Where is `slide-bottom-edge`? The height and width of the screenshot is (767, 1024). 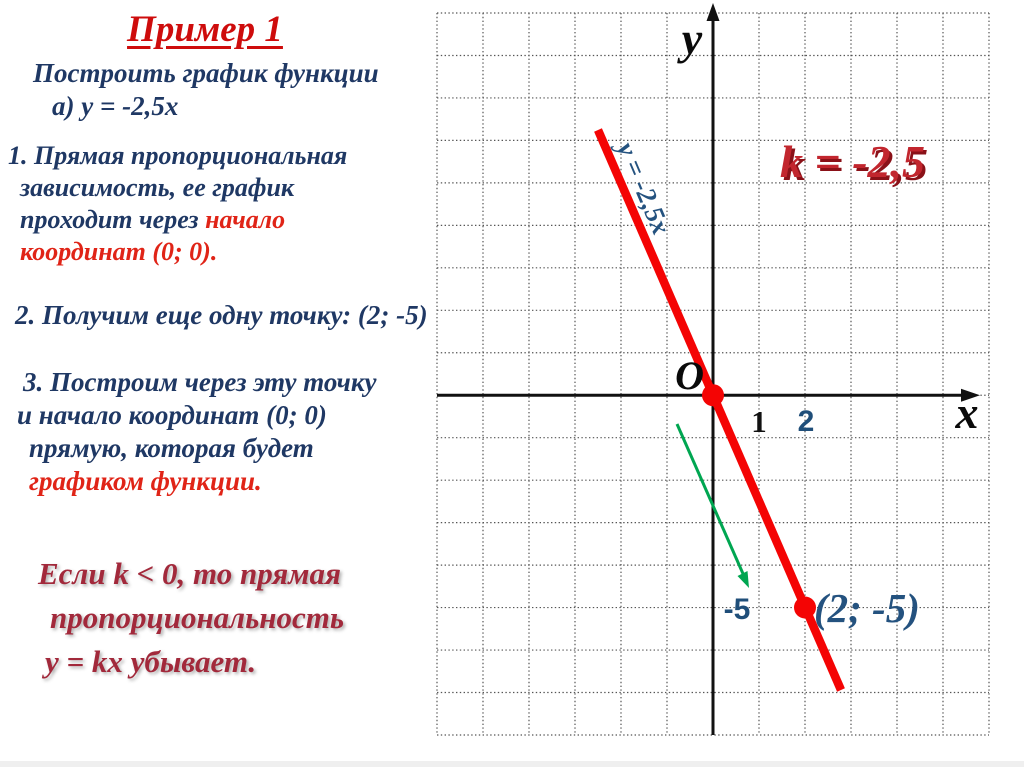 slide-bottom-edge is located at coordinates (512, 764).